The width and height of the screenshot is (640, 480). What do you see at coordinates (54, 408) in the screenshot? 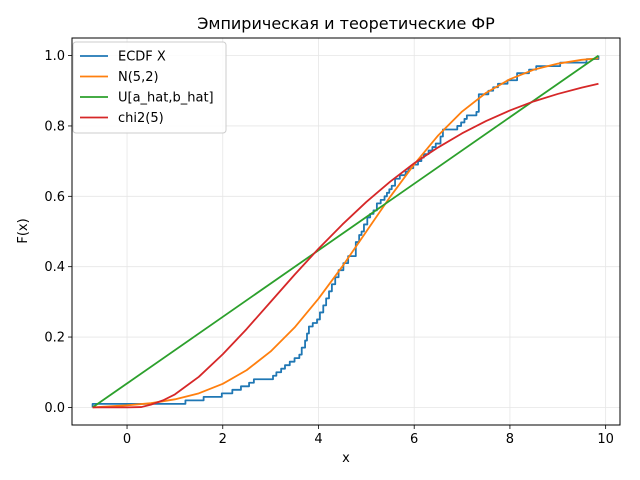
I see `y-tick-label: 0.0` at bounding box center [54, 408].